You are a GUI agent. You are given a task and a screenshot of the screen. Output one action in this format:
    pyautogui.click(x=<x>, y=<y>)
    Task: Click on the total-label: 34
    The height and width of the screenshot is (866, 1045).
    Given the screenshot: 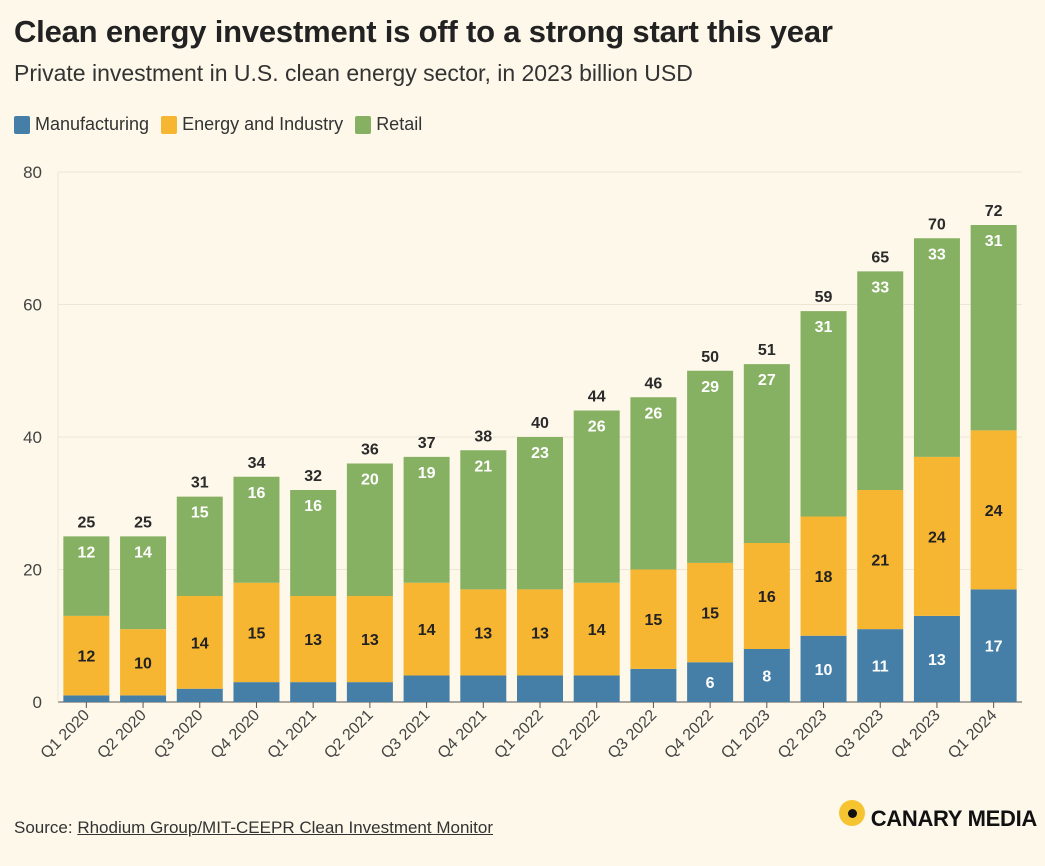 What is the action you would take?
    pyautogui.click(x=257, y=463)
    